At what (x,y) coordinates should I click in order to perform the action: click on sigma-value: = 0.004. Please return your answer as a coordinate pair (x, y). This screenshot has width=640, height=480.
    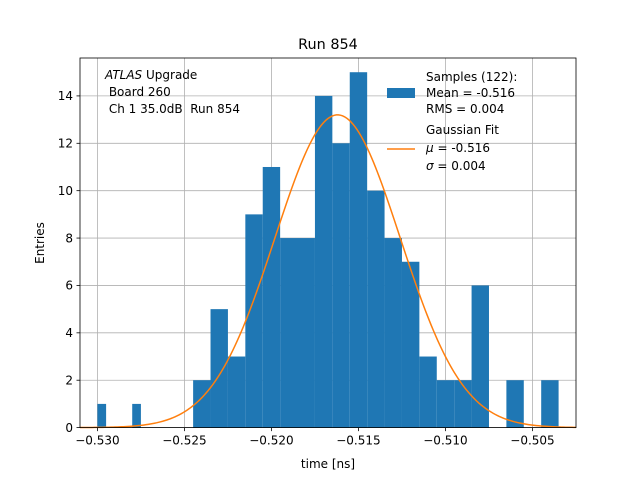
    Looking at the image, I should click on (460, 166).